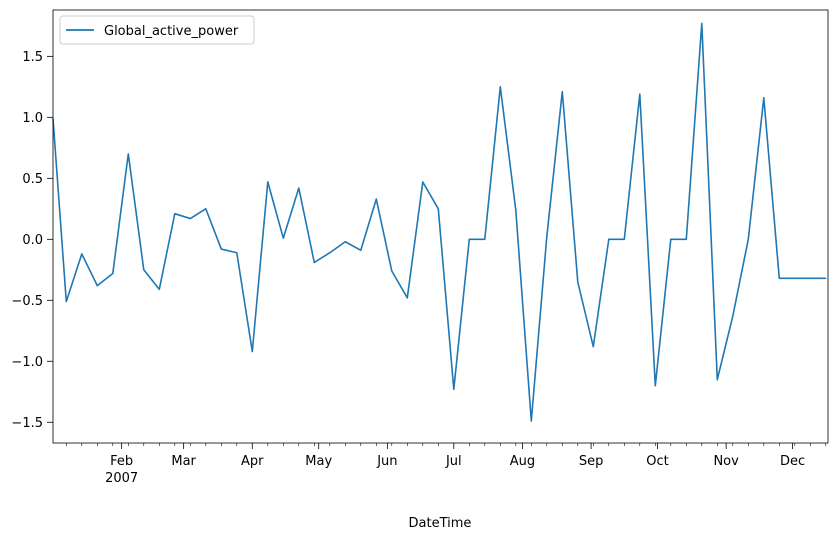 This screenshot has width=838, height=541. I want to click on x-tick-label: Aug, so click(522, 461).